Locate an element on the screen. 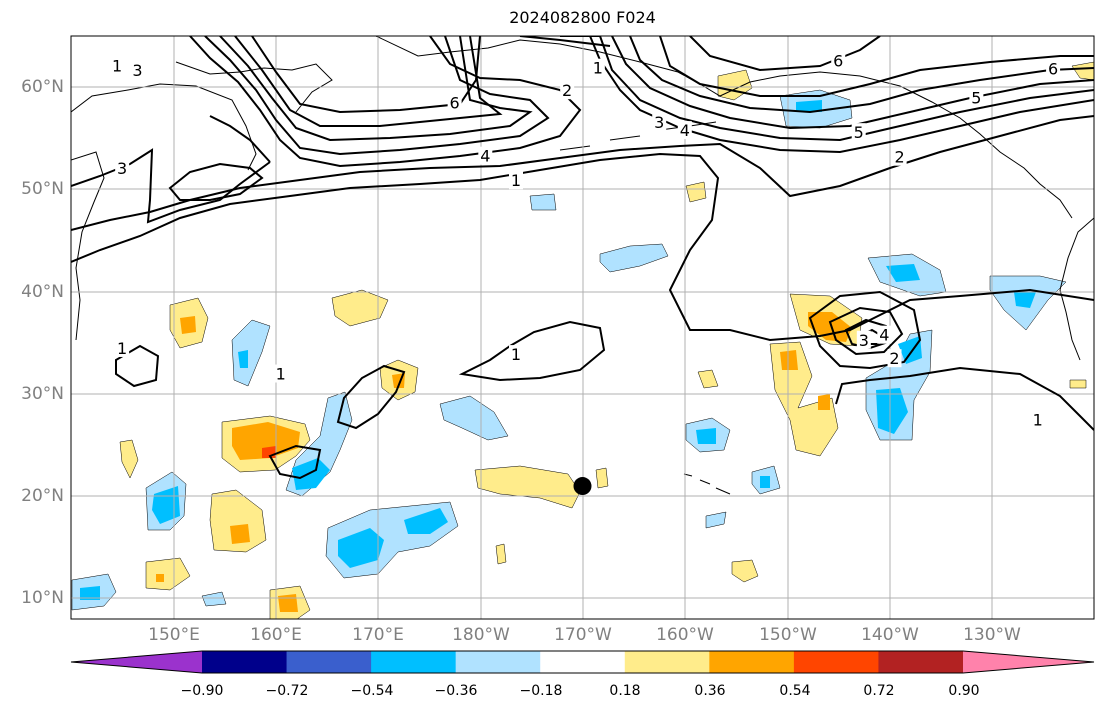  lon-label: 150°W is located at coordinates (788, 635).